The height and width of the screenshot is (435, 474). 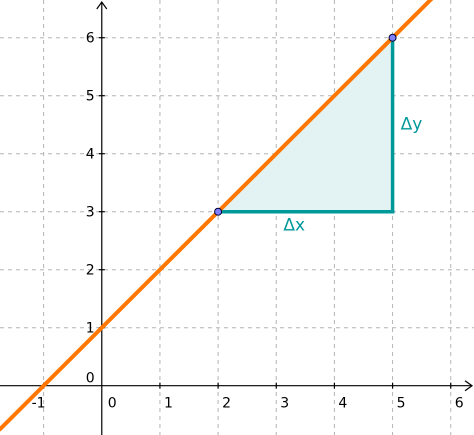 What do you see at coordinates (401, 404) in the screenshot?
I see `x-tick-label: 5` at bounding box center [401, 404].